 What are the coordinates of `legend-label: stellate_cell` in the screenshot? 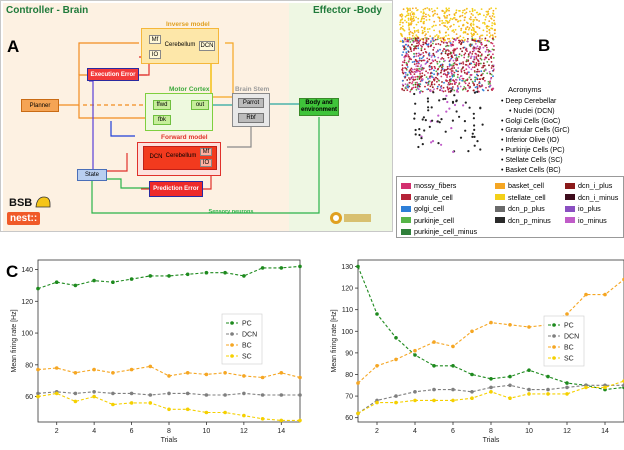 It's located at (527, 197).